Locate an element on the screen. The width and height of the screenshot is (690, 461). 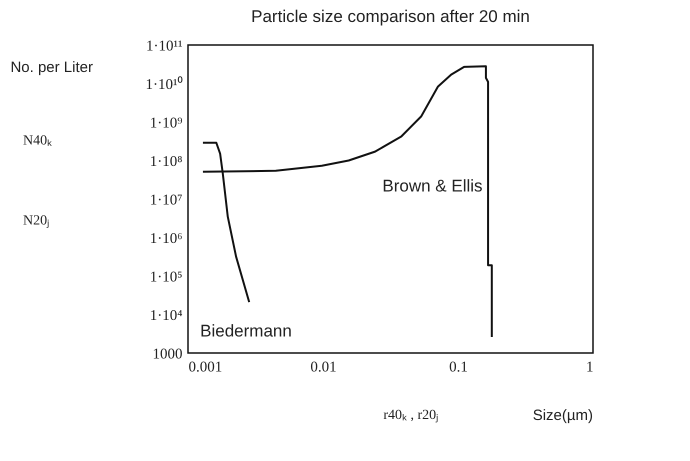
x-tick-label: 0.001 is located at coordinates (205, 368).